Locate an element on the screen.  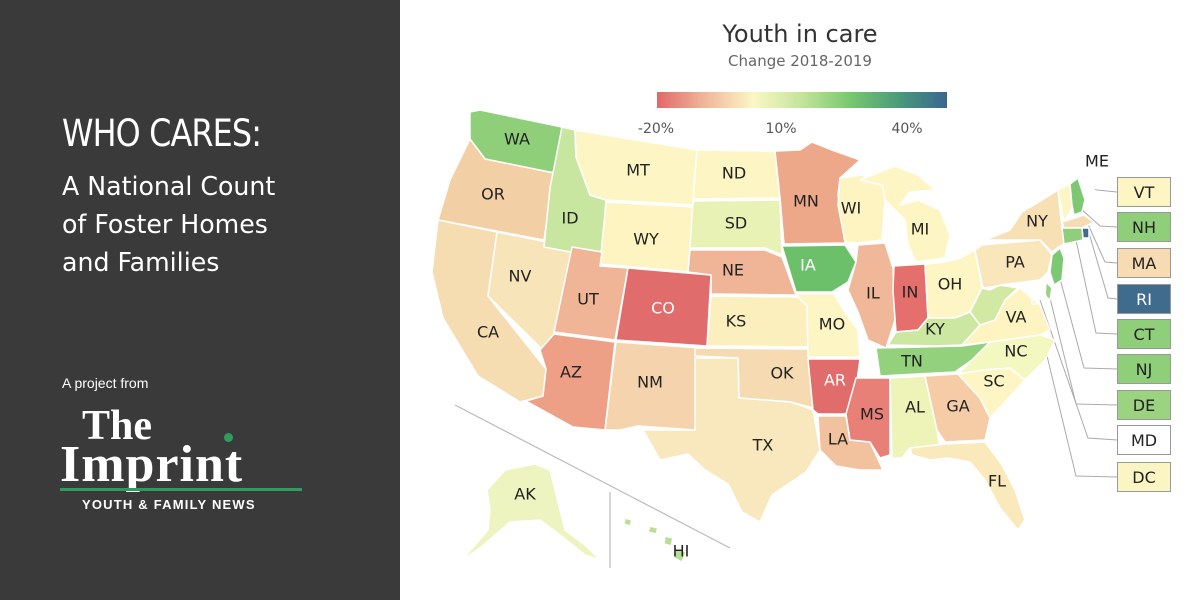
state-DE is located at coordinates (1048, 291).